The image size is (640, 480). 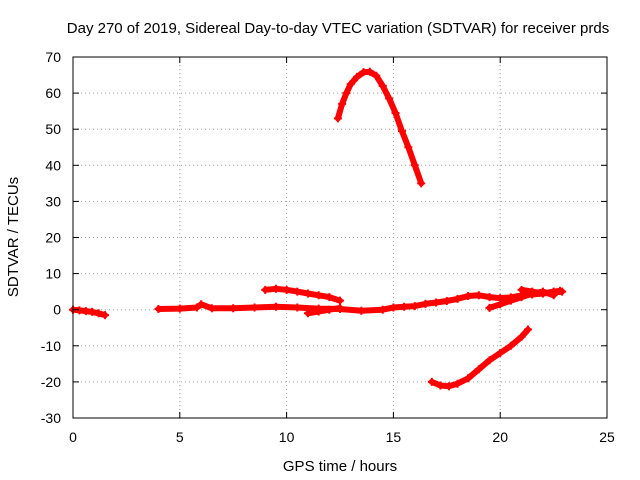 What do you see at coordinates (340, 466) in the screenshot?
I see `x-axis-label: GPS time / hours` at bounding box center [340, 466].